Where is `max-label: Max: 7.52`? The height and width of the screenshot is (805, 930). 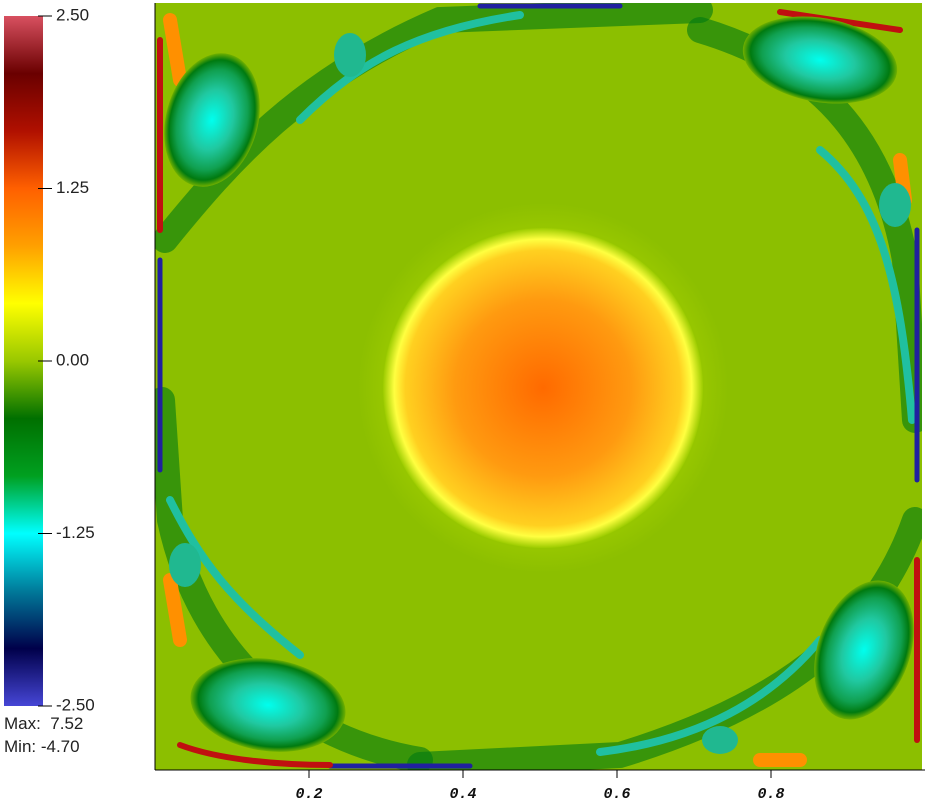 max-label: Max: 7.52 is located at coordinates (43, 723).